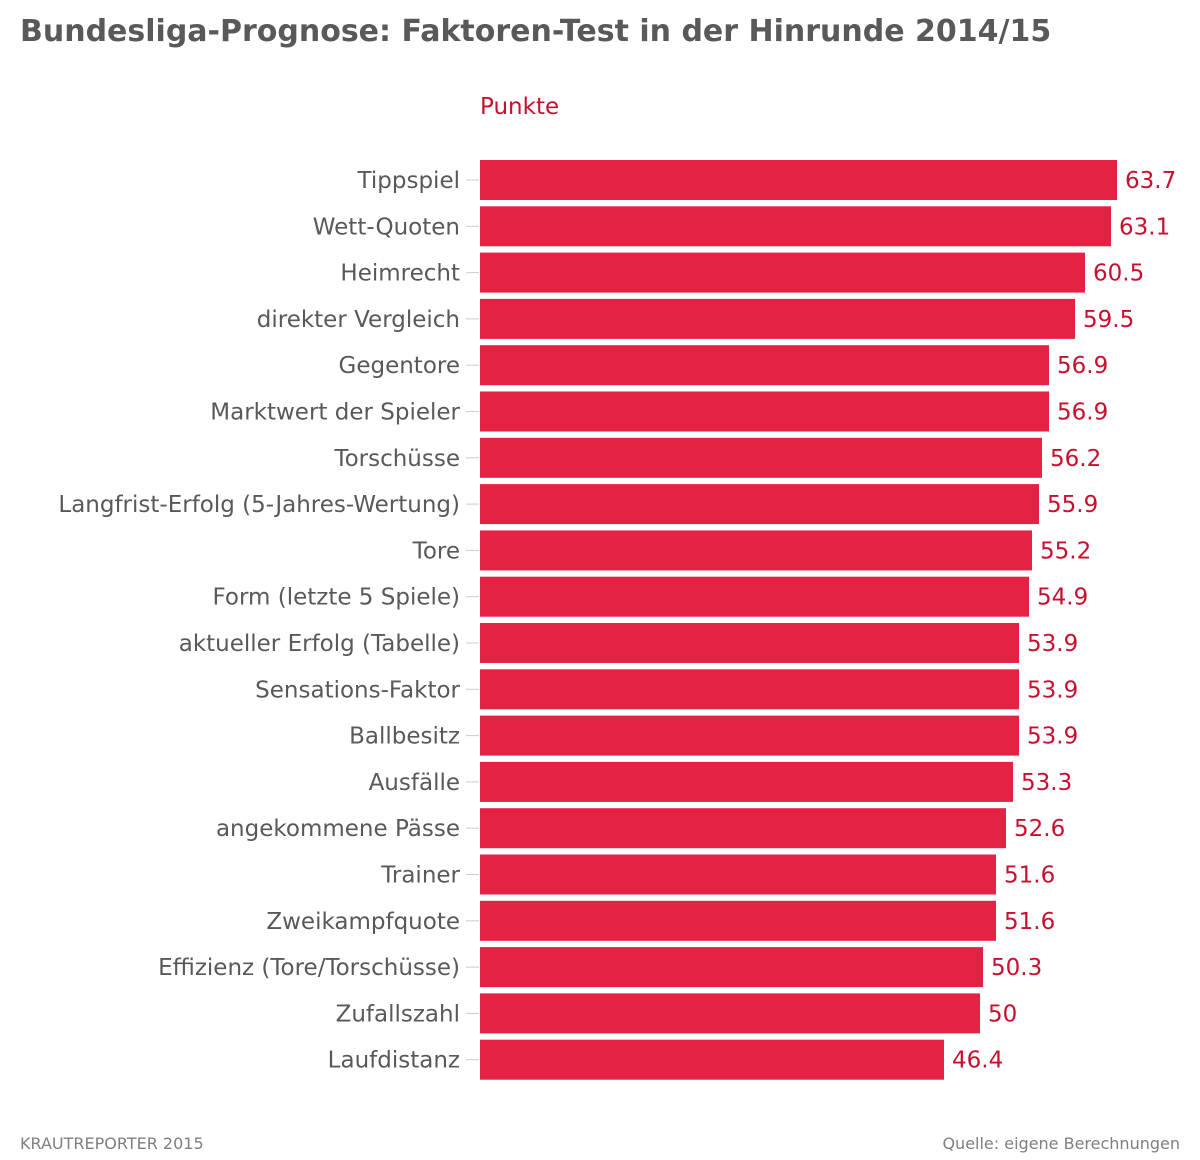 This screenshot has height=1160, width=1200. Describe the element at coordinates (1075, 459) in the screenshot. I see `value-label: 56.2` at that location.